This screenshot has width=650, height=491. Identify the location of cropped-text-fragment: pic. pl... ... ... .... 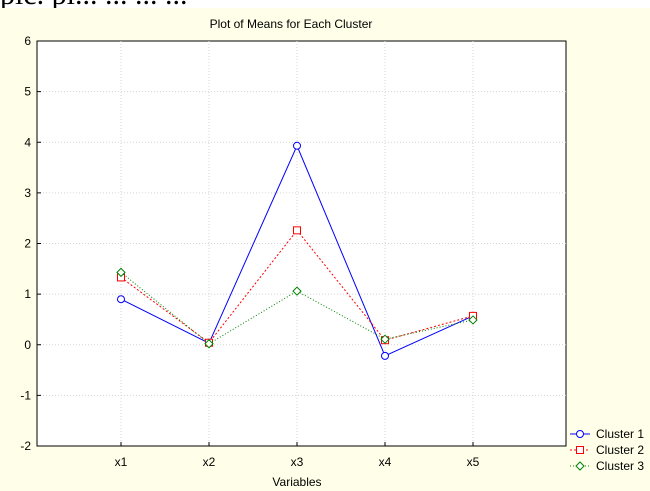
(325, 4).